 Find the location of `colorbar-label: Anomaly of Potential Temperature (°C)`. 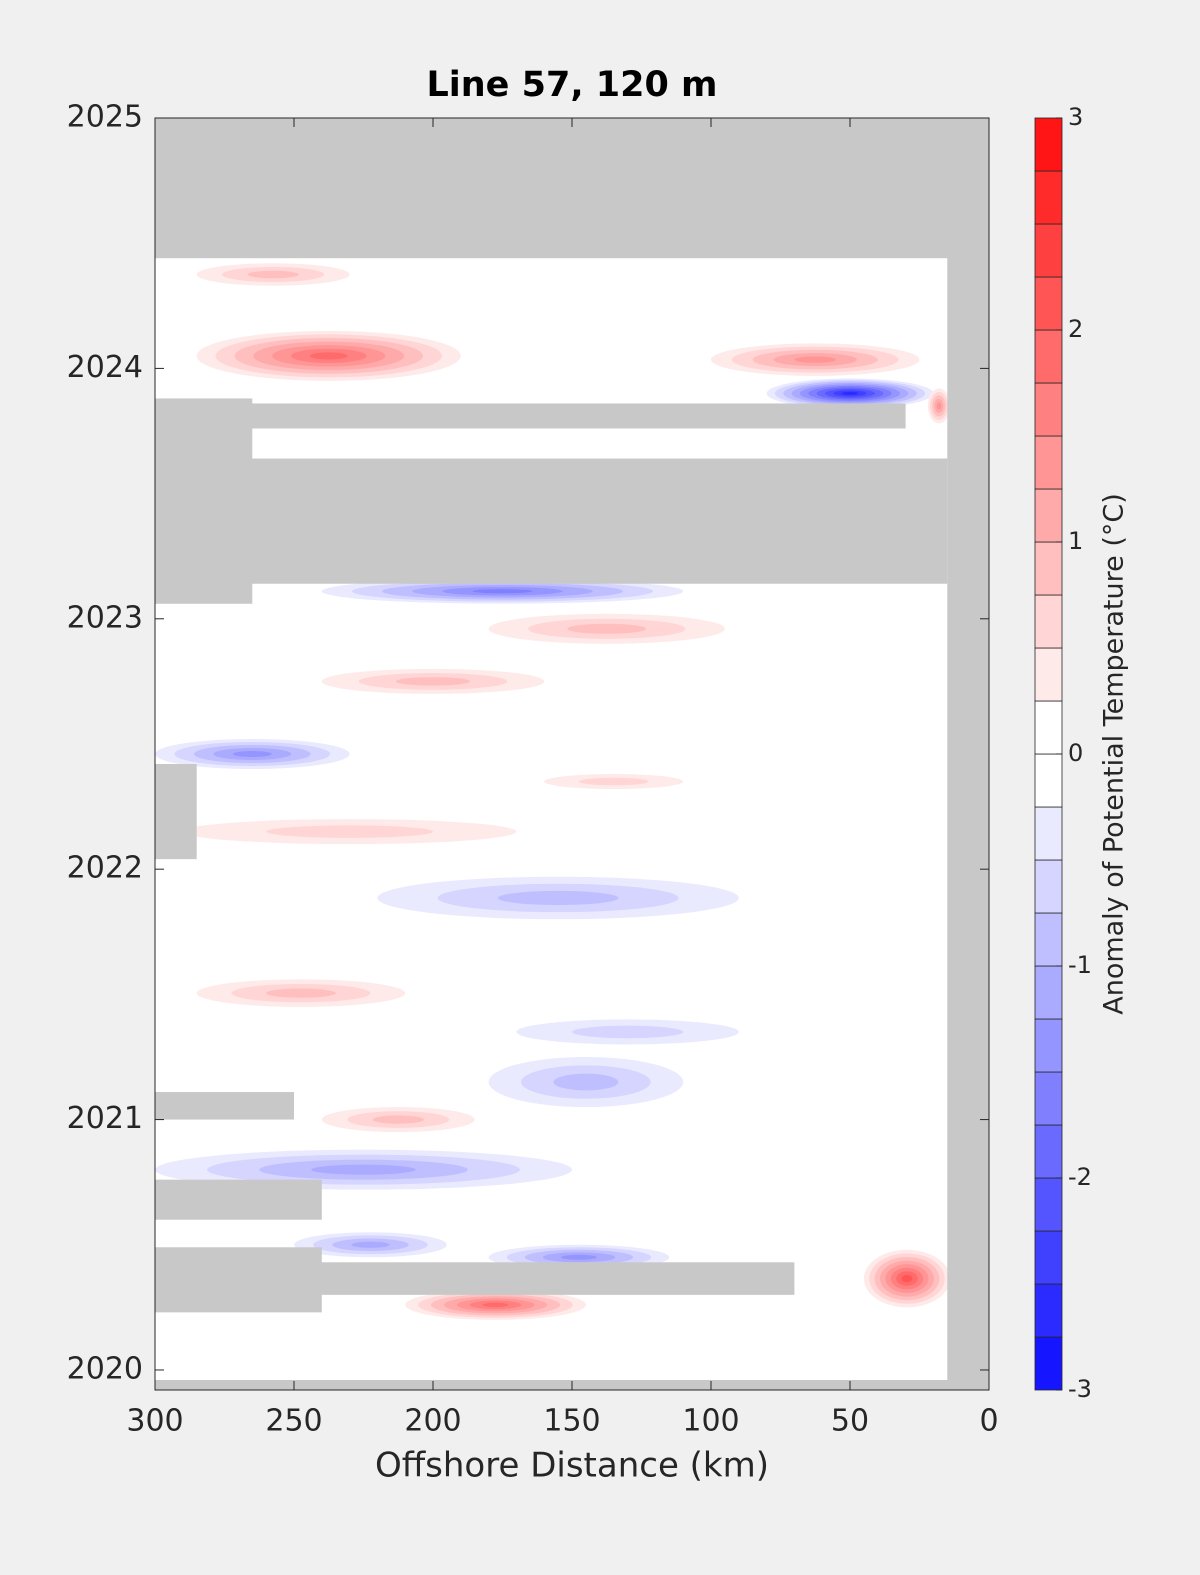

colorbar-label: Anomaly of Potential Temperature (°C) is located at coordinates (1114, 754).